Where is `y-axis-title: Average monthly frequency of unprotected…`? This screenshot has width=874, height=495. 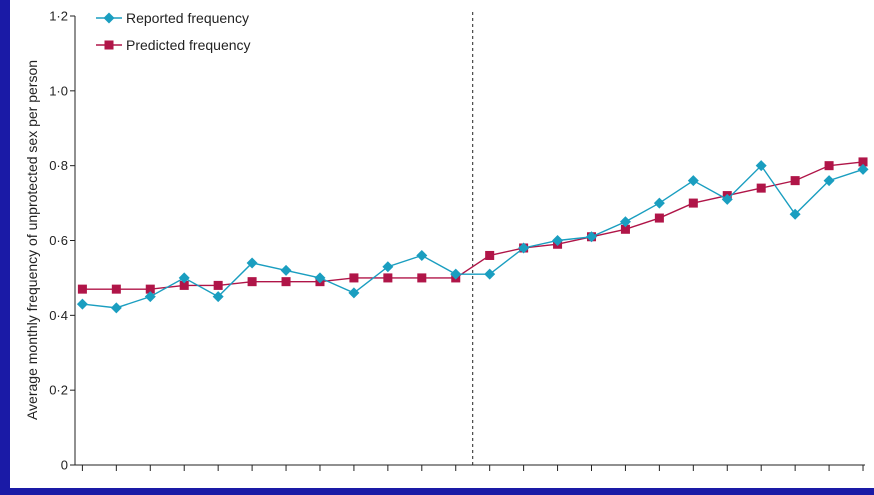
y-axis-title: Average monthly frequency of unprotected… is located at coordinates (32, 240).